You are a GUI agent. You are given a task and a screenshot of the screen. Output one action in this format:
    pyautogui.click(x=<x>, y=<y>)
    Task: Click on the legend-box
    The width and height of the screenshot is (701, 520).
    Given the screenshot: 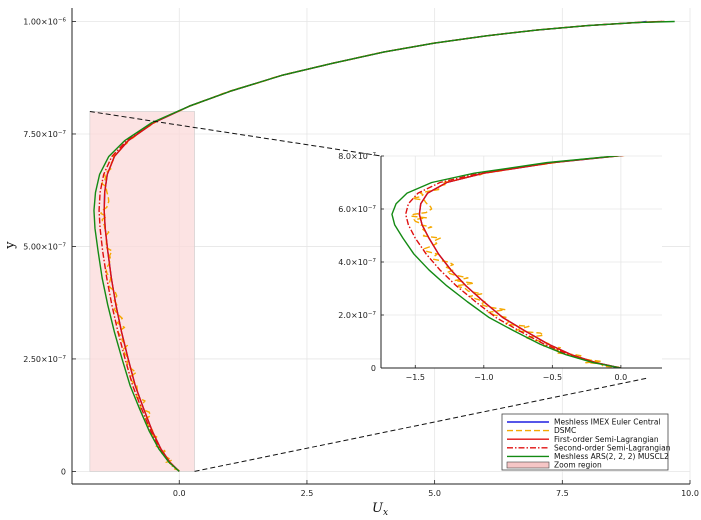 What is the action you would take?
    pyautogui.click(x=585, y=442)
    